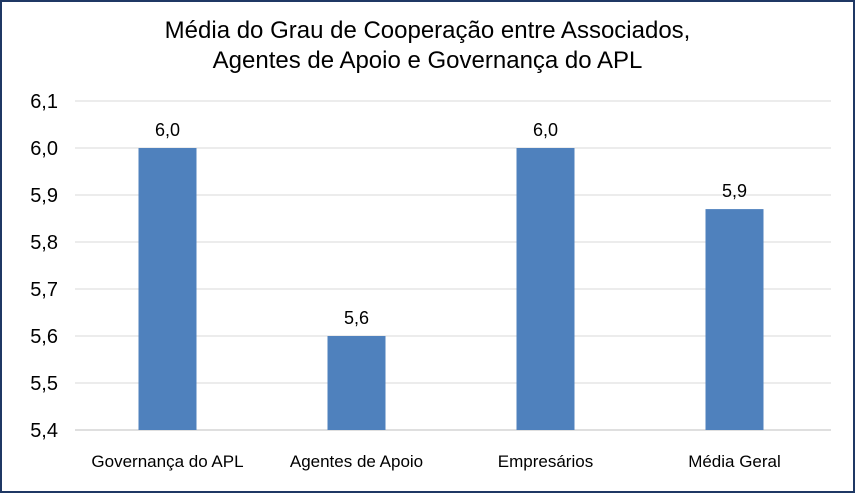 The image size is (855, 493). What do you see at coordinates (44, 384) in the screenshot?
I see `y-tick-label: 5,5` at bounding box center [44, 384].